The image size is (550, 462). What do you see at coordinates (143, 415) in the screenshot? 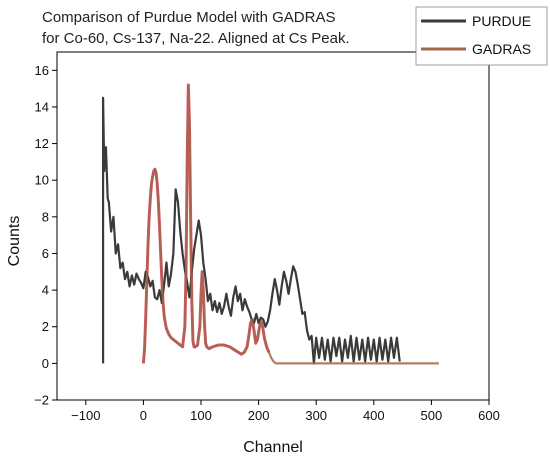
I see `x-tick-label: 0` at bounding box center [143, 415].